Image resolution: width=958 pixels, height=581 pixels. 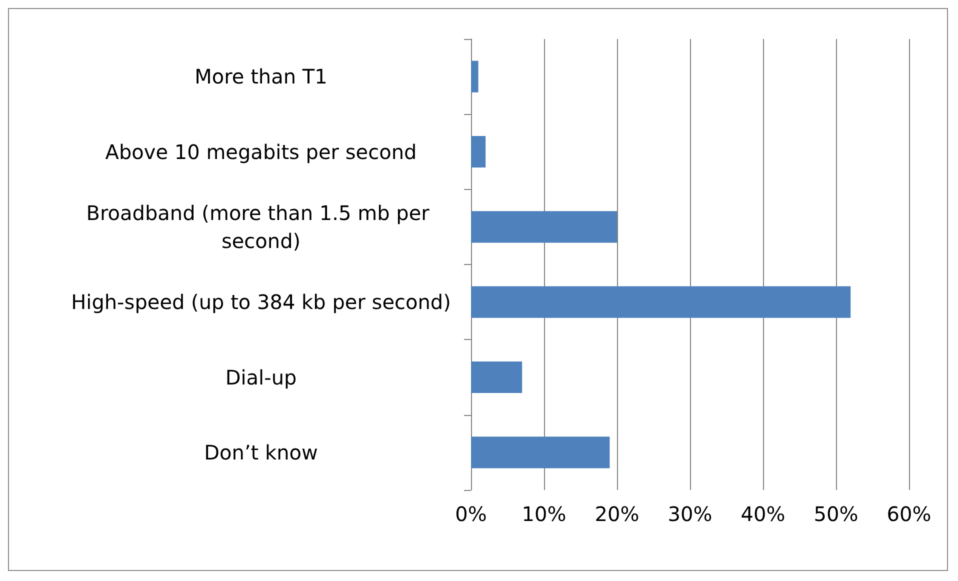 I want to click on x-tick-label: 50%, so click(x=836, y=514).